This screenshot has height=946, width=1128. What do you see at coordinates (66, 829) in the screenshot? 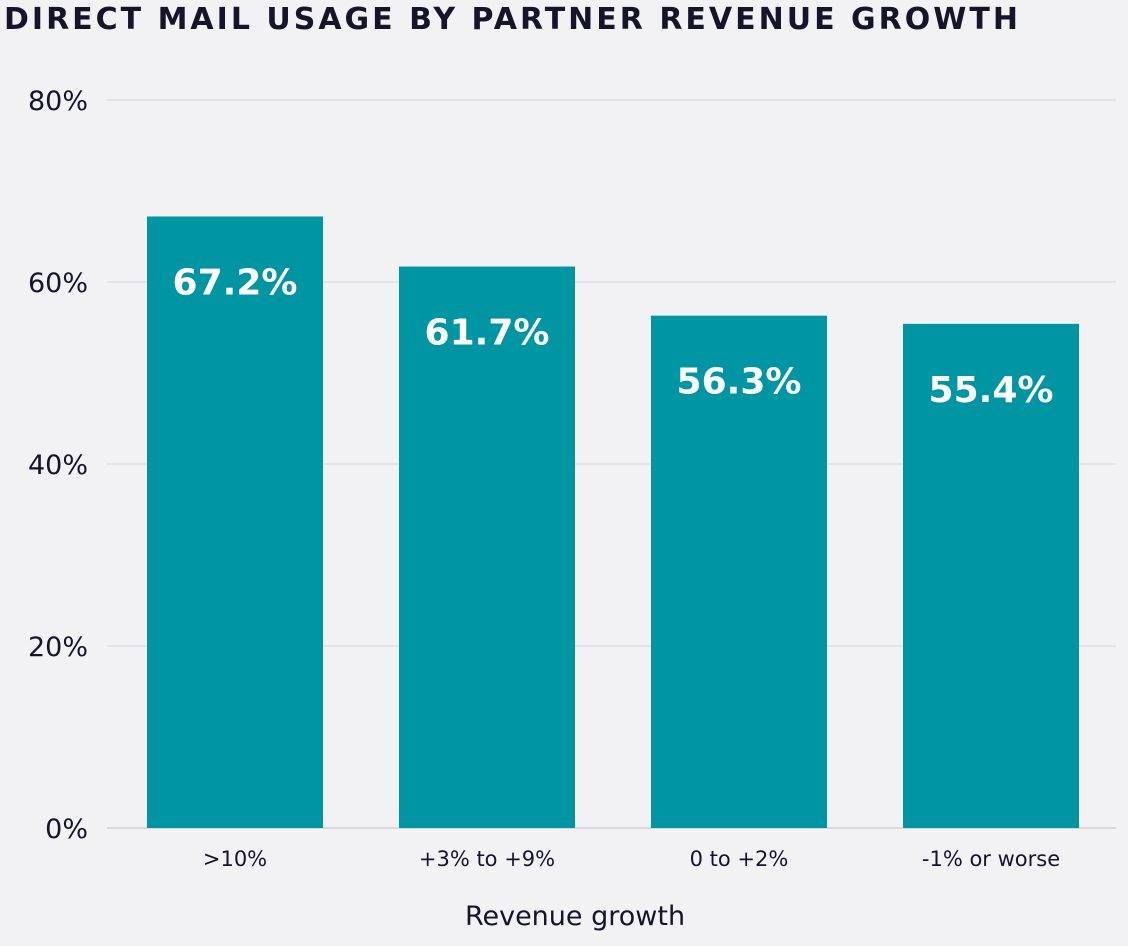
I see `y-tick-label: 0%` at bounding box center [66, 829].